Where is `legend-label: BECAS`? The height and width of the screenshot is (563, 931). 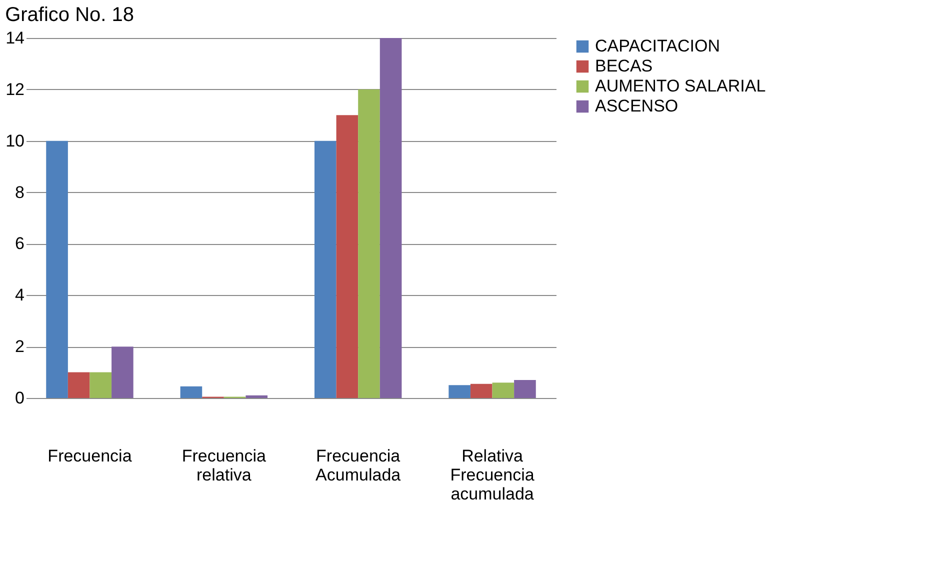 legend-label: BECAS is located at coordinates (624, 66).